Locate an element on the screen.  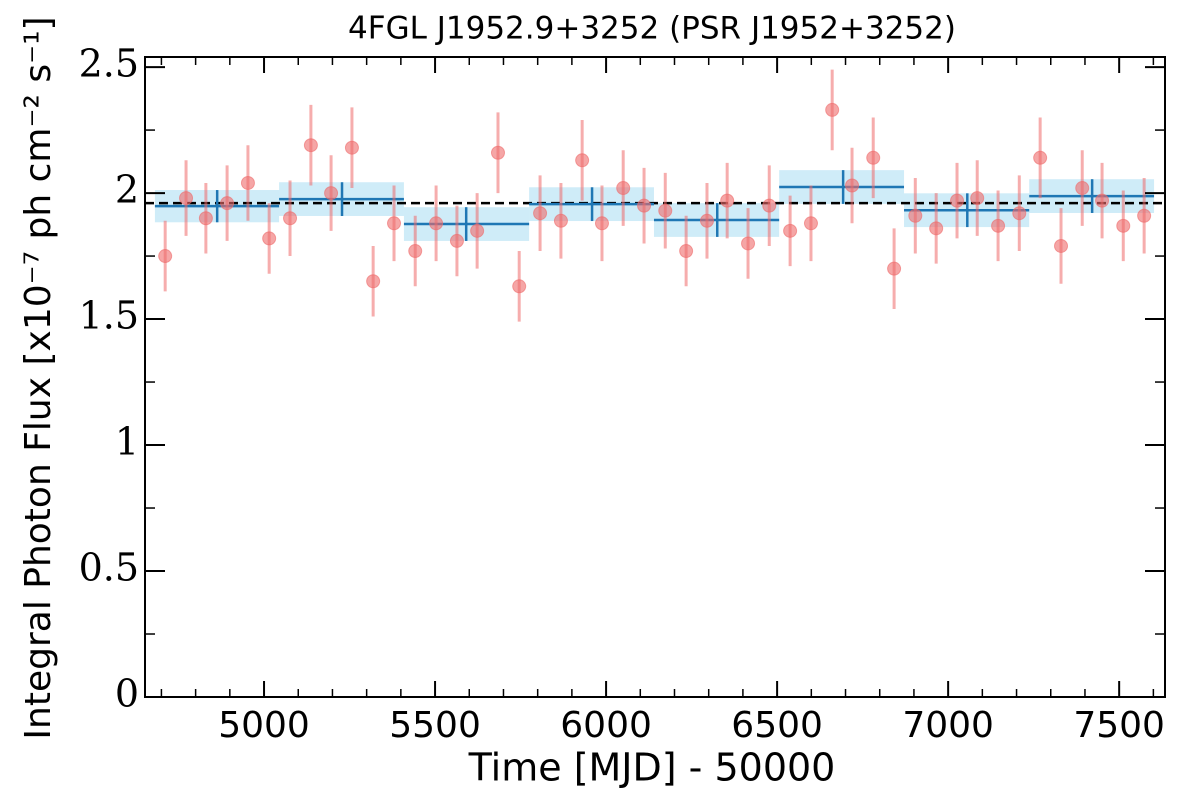
y-tick-label: 2 is located at coordinates (127, 190).